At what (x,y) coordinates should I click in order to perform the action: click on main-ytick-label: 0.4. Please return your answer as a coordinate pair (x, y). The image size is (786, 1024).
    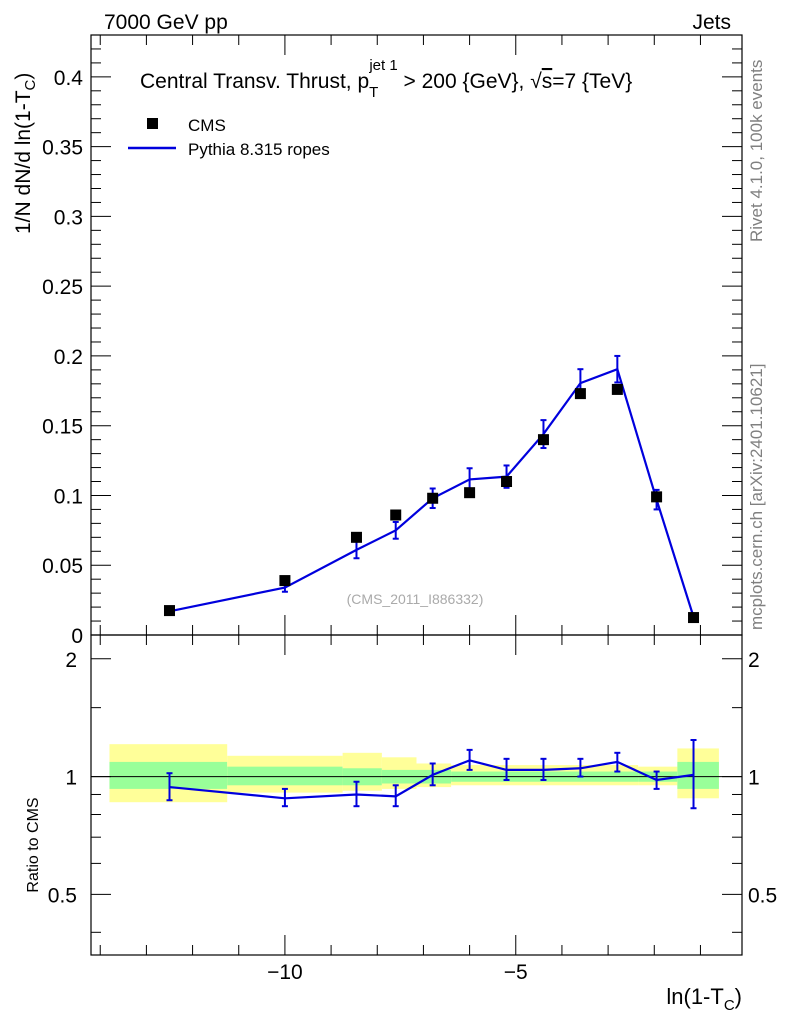
    Looking at the image, I should click on (69, 78).